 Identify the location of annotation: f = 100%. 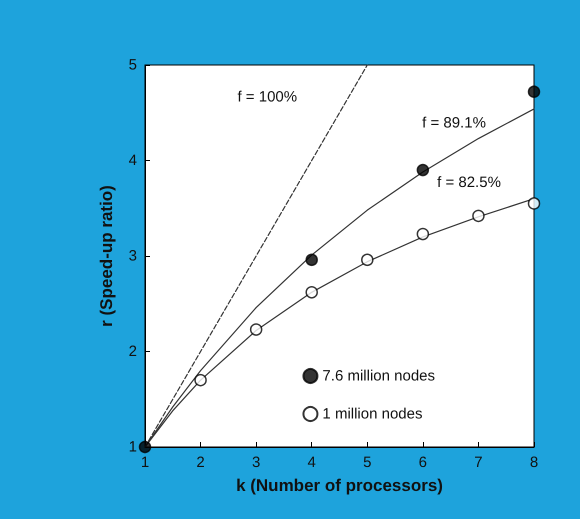
(267, 97).